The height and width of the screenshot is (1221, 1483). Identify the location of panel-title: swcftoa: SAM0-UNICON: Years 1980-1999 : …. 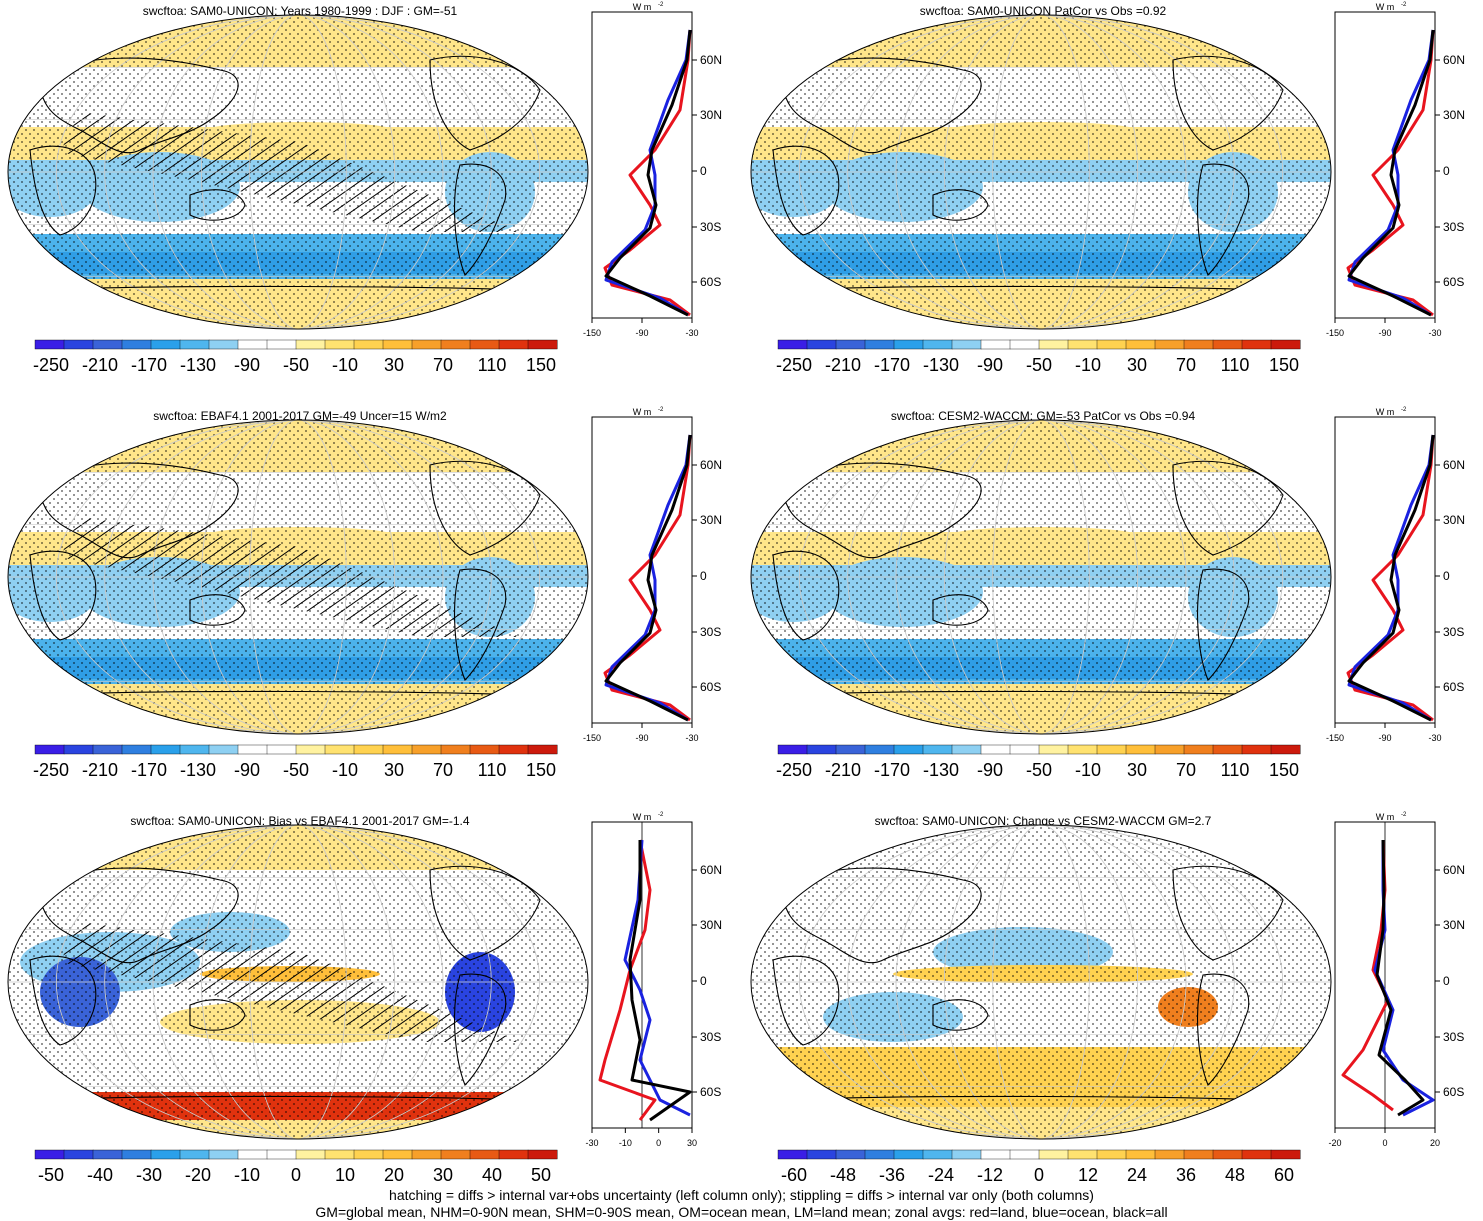
(300, 11).